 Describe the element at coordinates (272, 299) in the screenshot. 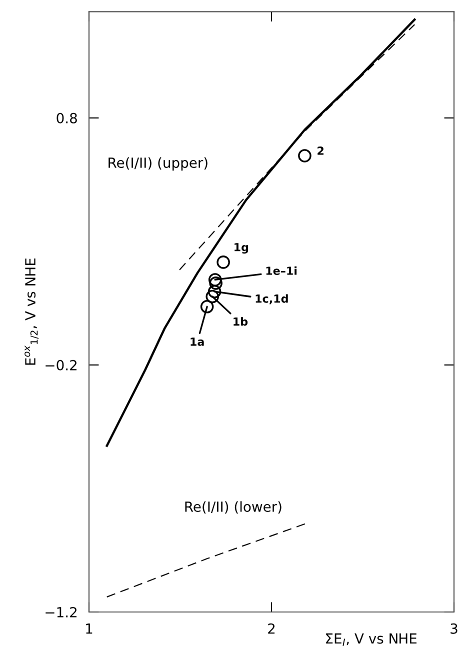

I see `annotation: 1c,1d` at that location.